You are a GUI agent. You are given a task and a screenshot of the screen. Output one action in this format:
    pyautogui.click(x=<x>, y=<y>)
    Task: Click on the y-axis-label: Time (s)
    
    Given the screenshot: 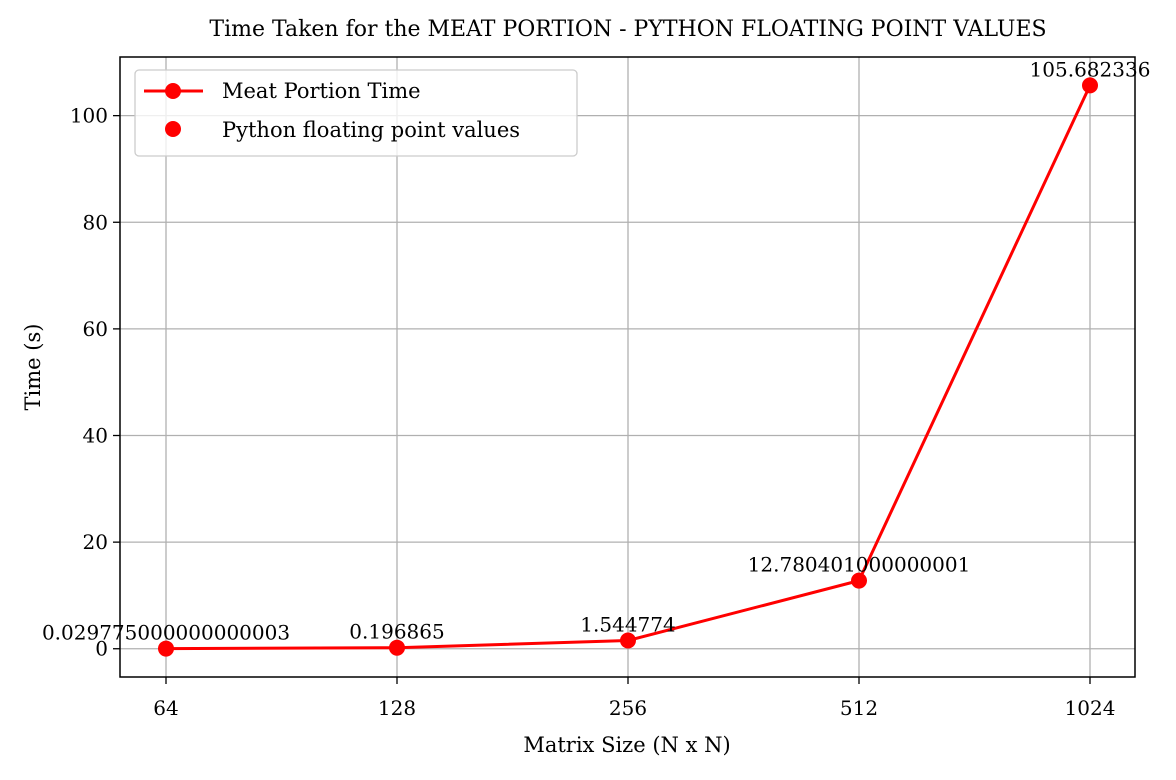 What is the action you would take?
    pyautogui.click(x=33, y=367)
    